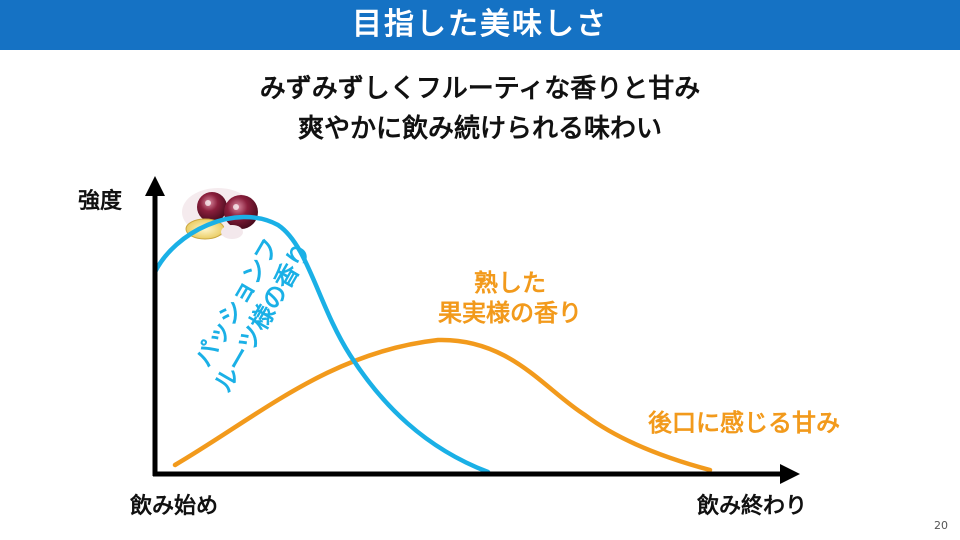 The width and height of the screenshot is (960, 540). Describe the element at coordinates (744, 423) in the screenshot. I see `aftertaste-sweetness-label: 後口に感じる甘み` at that location.